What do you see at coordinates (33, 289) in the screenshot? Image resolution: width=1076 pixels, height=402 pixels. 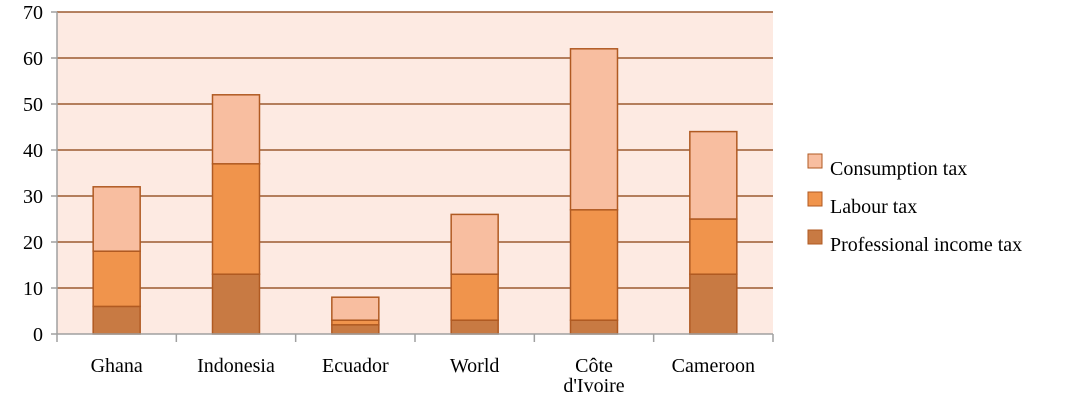 I see `y-tick-label: 10` at bounding box center [33, 289].